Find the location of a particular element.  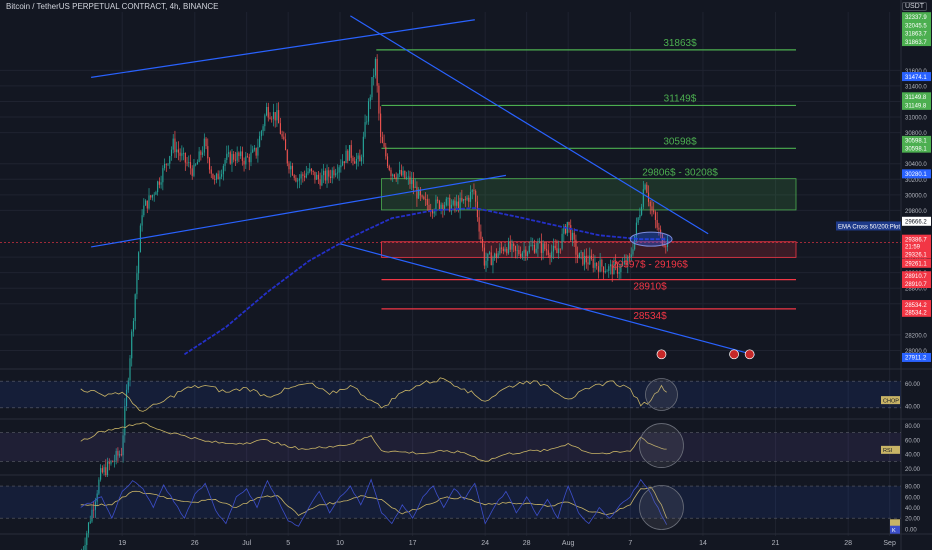

price-tag-label: 32045.5 is located at coordinates (916, 27).